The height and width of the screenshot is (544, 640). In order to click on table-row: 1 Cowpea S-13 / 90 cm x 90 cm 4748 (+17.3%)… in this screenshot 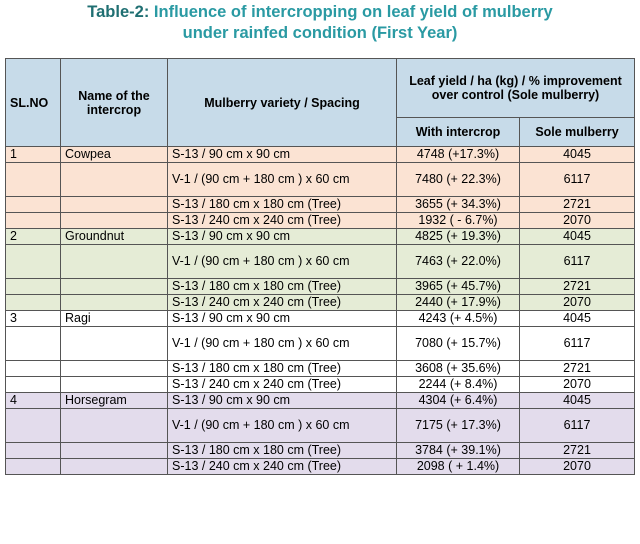, I will do `click(320, 154)`.